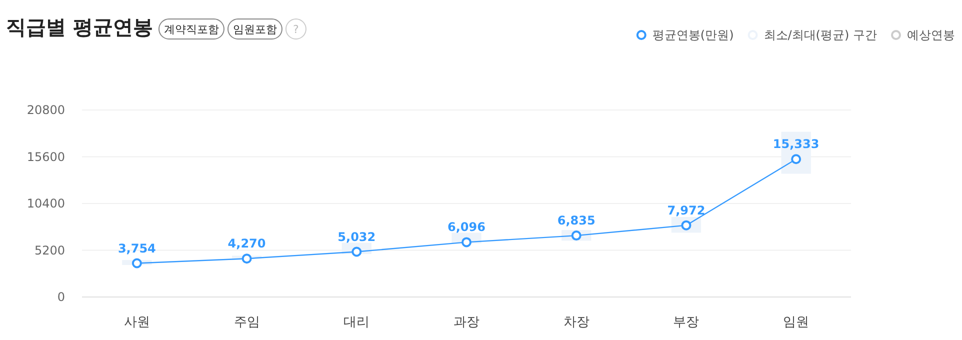 Image resolution: width=962 pixels, height=340 pixels. Describe the element at coordinates (576, 322) in the screenshot. I see `x-tick-label: 차장` at that location.